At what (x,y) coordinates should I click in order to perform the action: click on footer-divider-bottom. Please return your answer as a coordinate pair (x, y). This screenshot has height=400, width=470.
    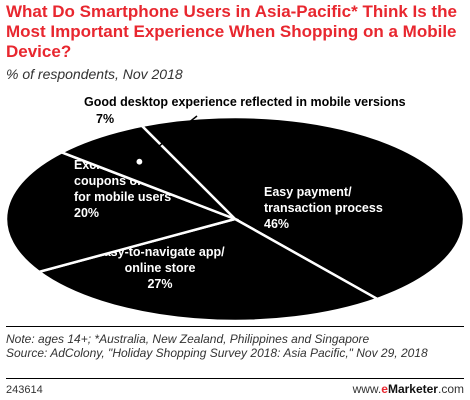
    Looking at the image, I should click on (235, 378).